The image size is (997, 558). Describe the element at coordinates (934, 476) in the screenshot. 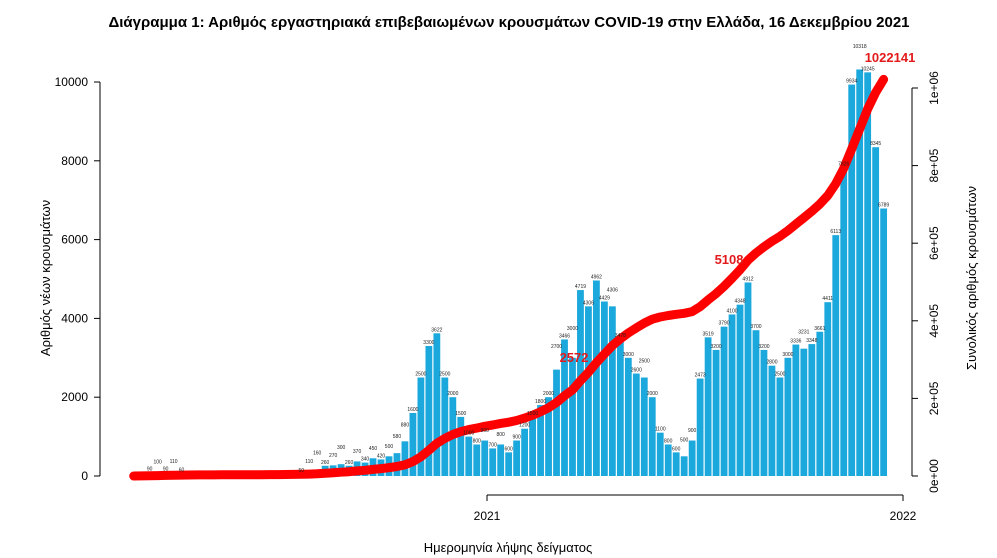

I see `y2-tick-label: 0e+00` at that location.